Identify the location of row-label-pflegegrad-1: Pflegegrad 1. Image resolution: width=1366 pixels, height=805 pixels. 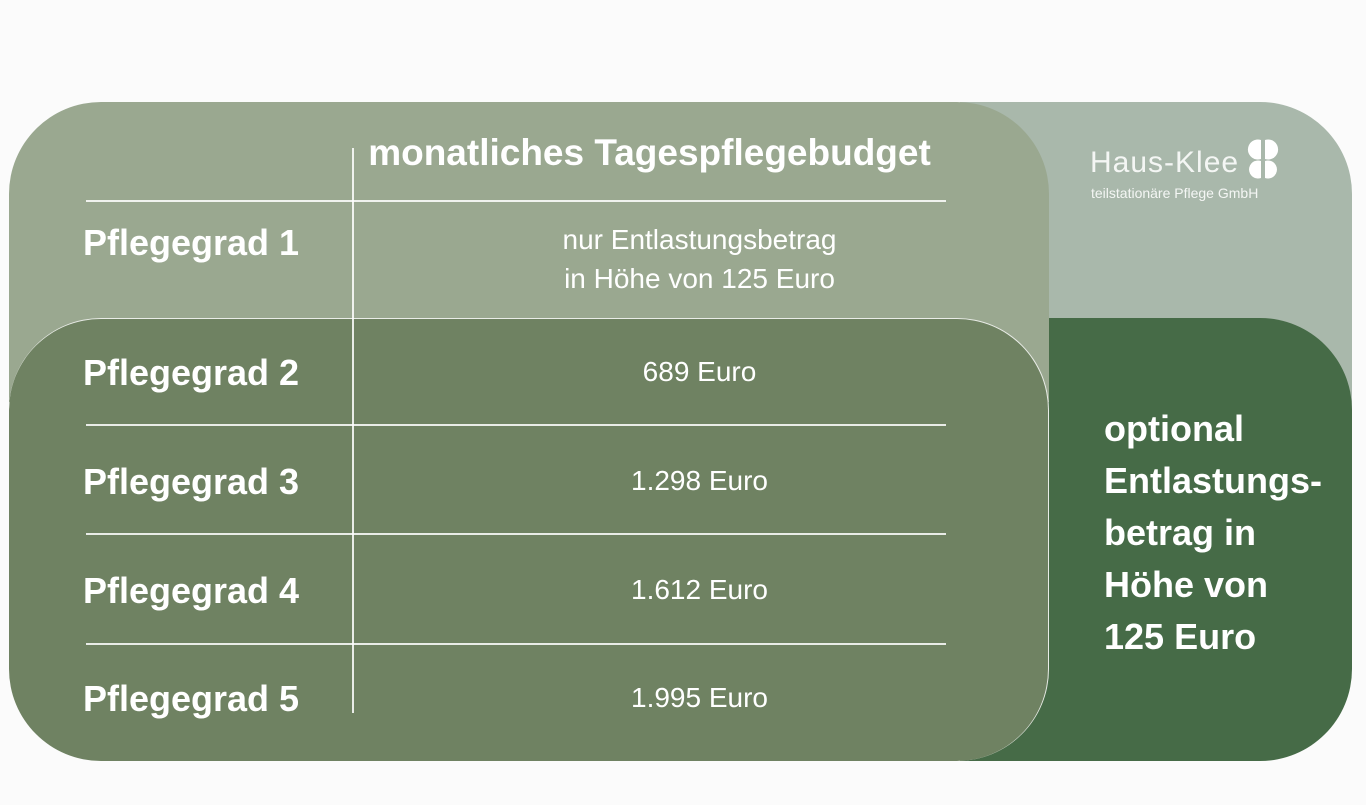
(191, 242).